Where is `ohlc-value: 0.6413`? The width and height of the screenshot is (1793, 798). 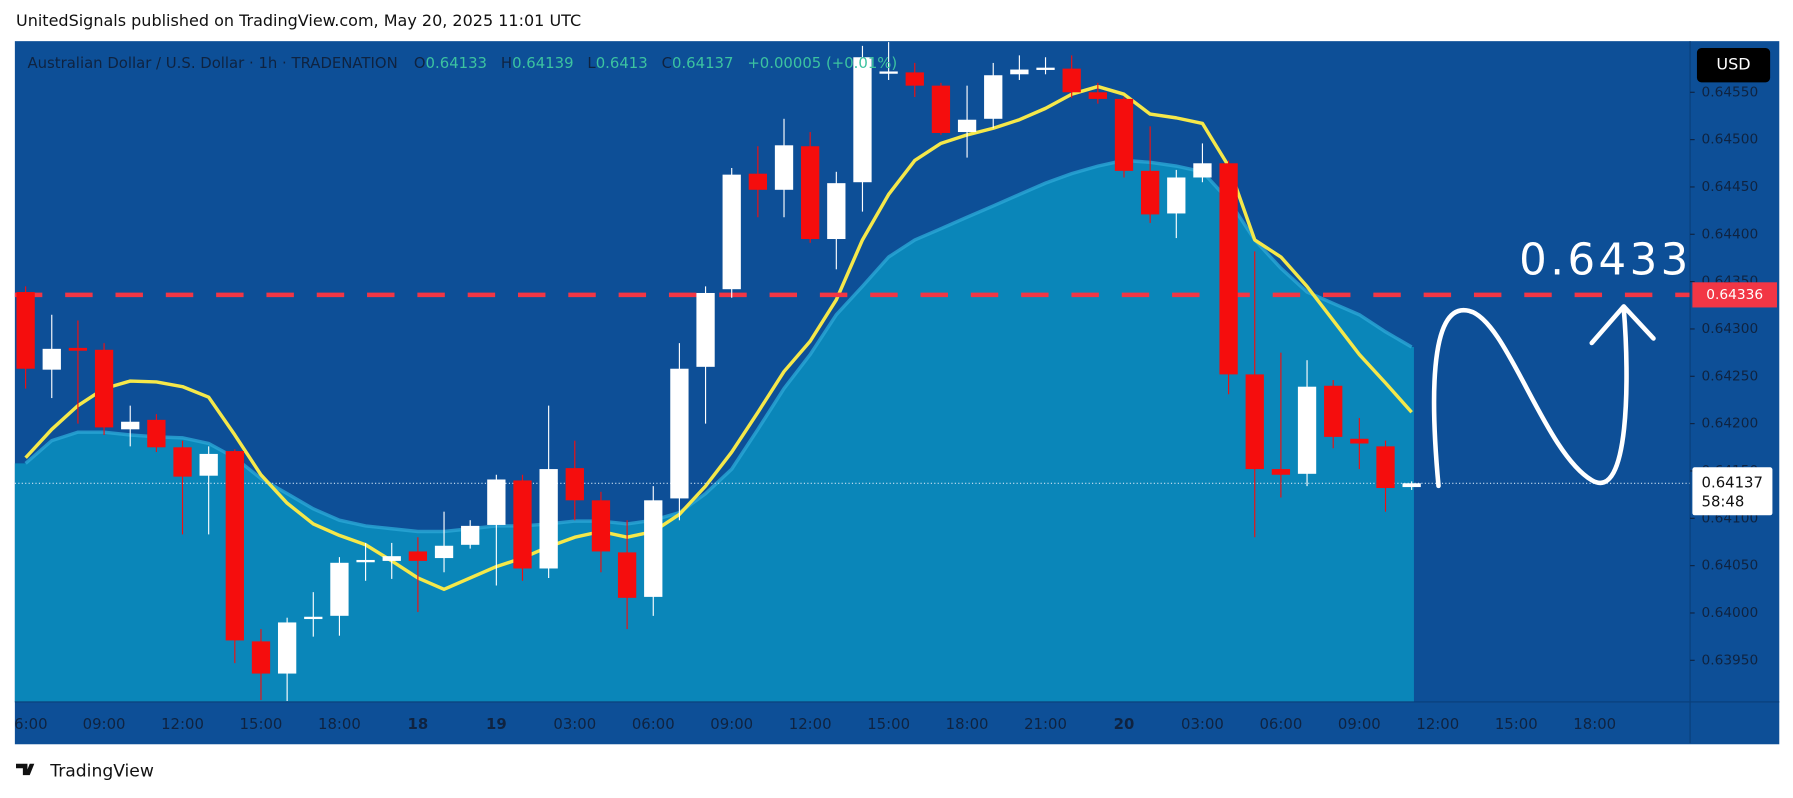 ohlc-value: 0.6413 is located at coordinates (622, 63).